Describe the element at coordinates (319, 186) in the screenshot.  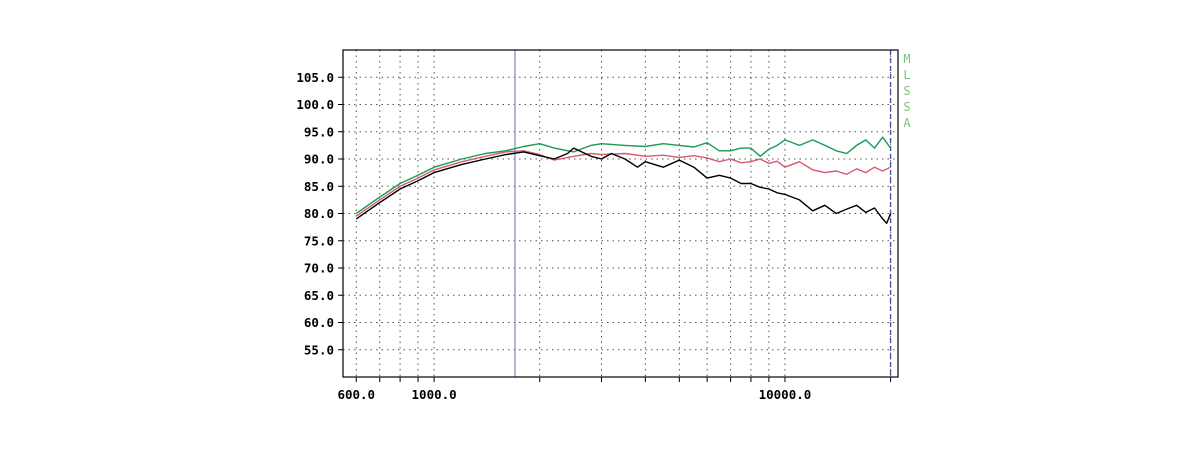
I see `y-tick-label: 85.0` at that location.